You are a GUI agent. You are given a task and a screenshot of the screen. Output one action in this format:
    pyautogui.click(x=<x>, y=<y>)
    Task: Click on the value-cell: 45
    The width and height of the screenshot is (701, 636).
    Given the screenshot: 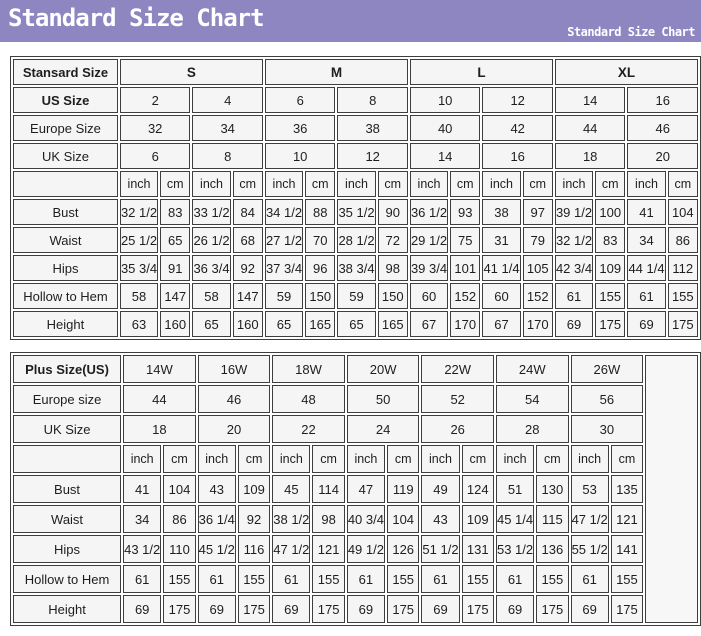 What is the action you would take?
    pyautogui.click(x=291, y=489)
    